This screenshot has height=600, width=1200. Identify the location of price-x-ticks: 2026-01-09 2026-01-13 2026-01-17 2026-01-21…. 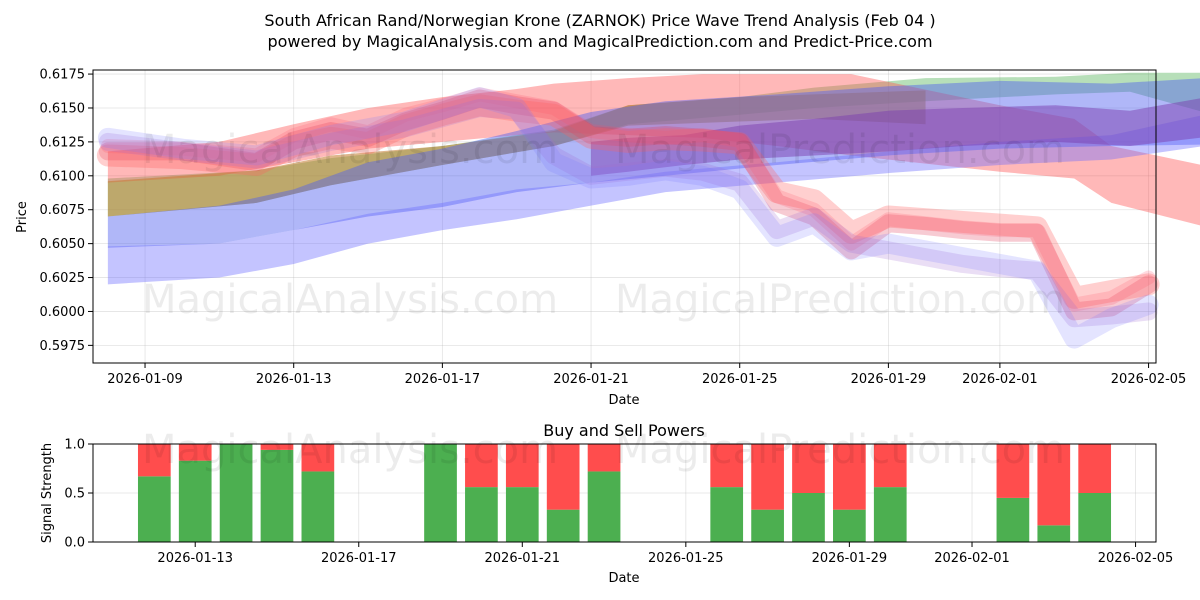
(646, 375).